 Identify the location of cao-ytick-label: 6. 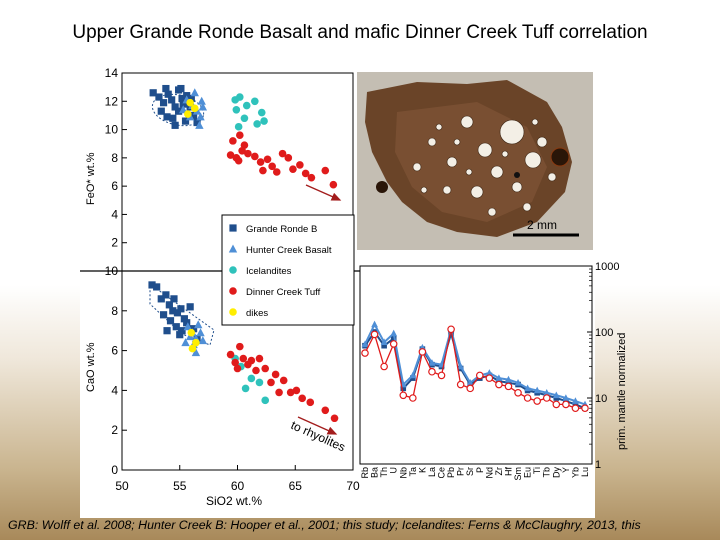
(114, 351).